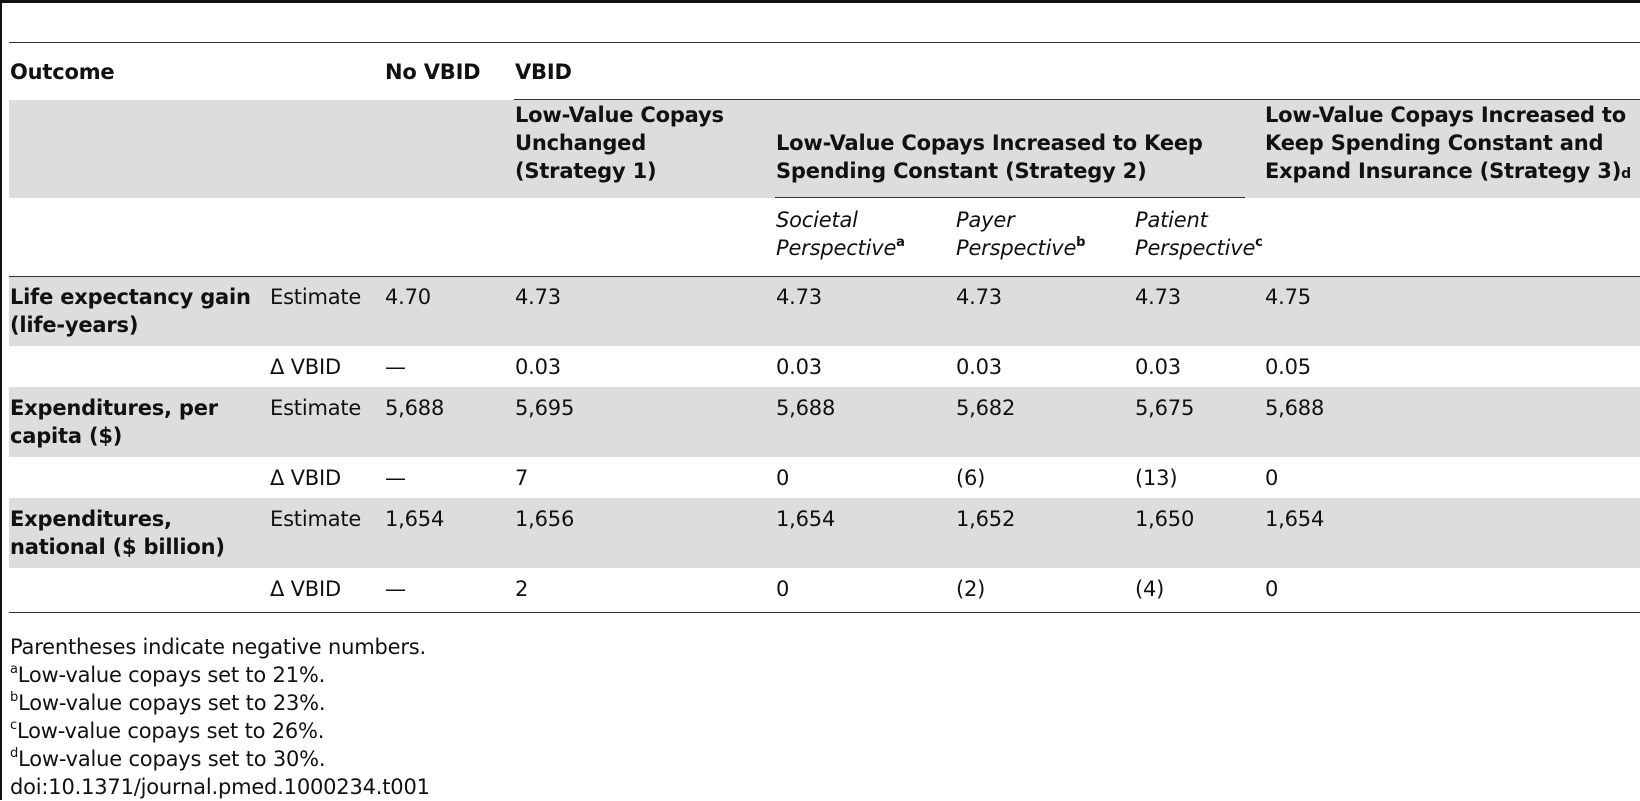  What do you see at coordinates (220, 787) in the screenshot?
I see `doi-link: doi:10.1371/journal.pmed.1000234.t001` at bounding box center [220, 787].